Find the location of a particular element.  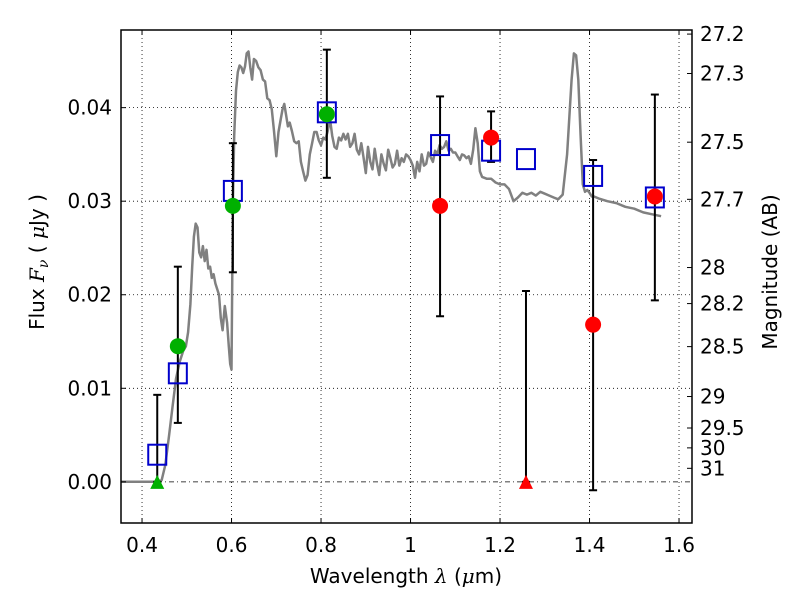

y-tick-label: 0.02 is located at coordinates (89, 295).